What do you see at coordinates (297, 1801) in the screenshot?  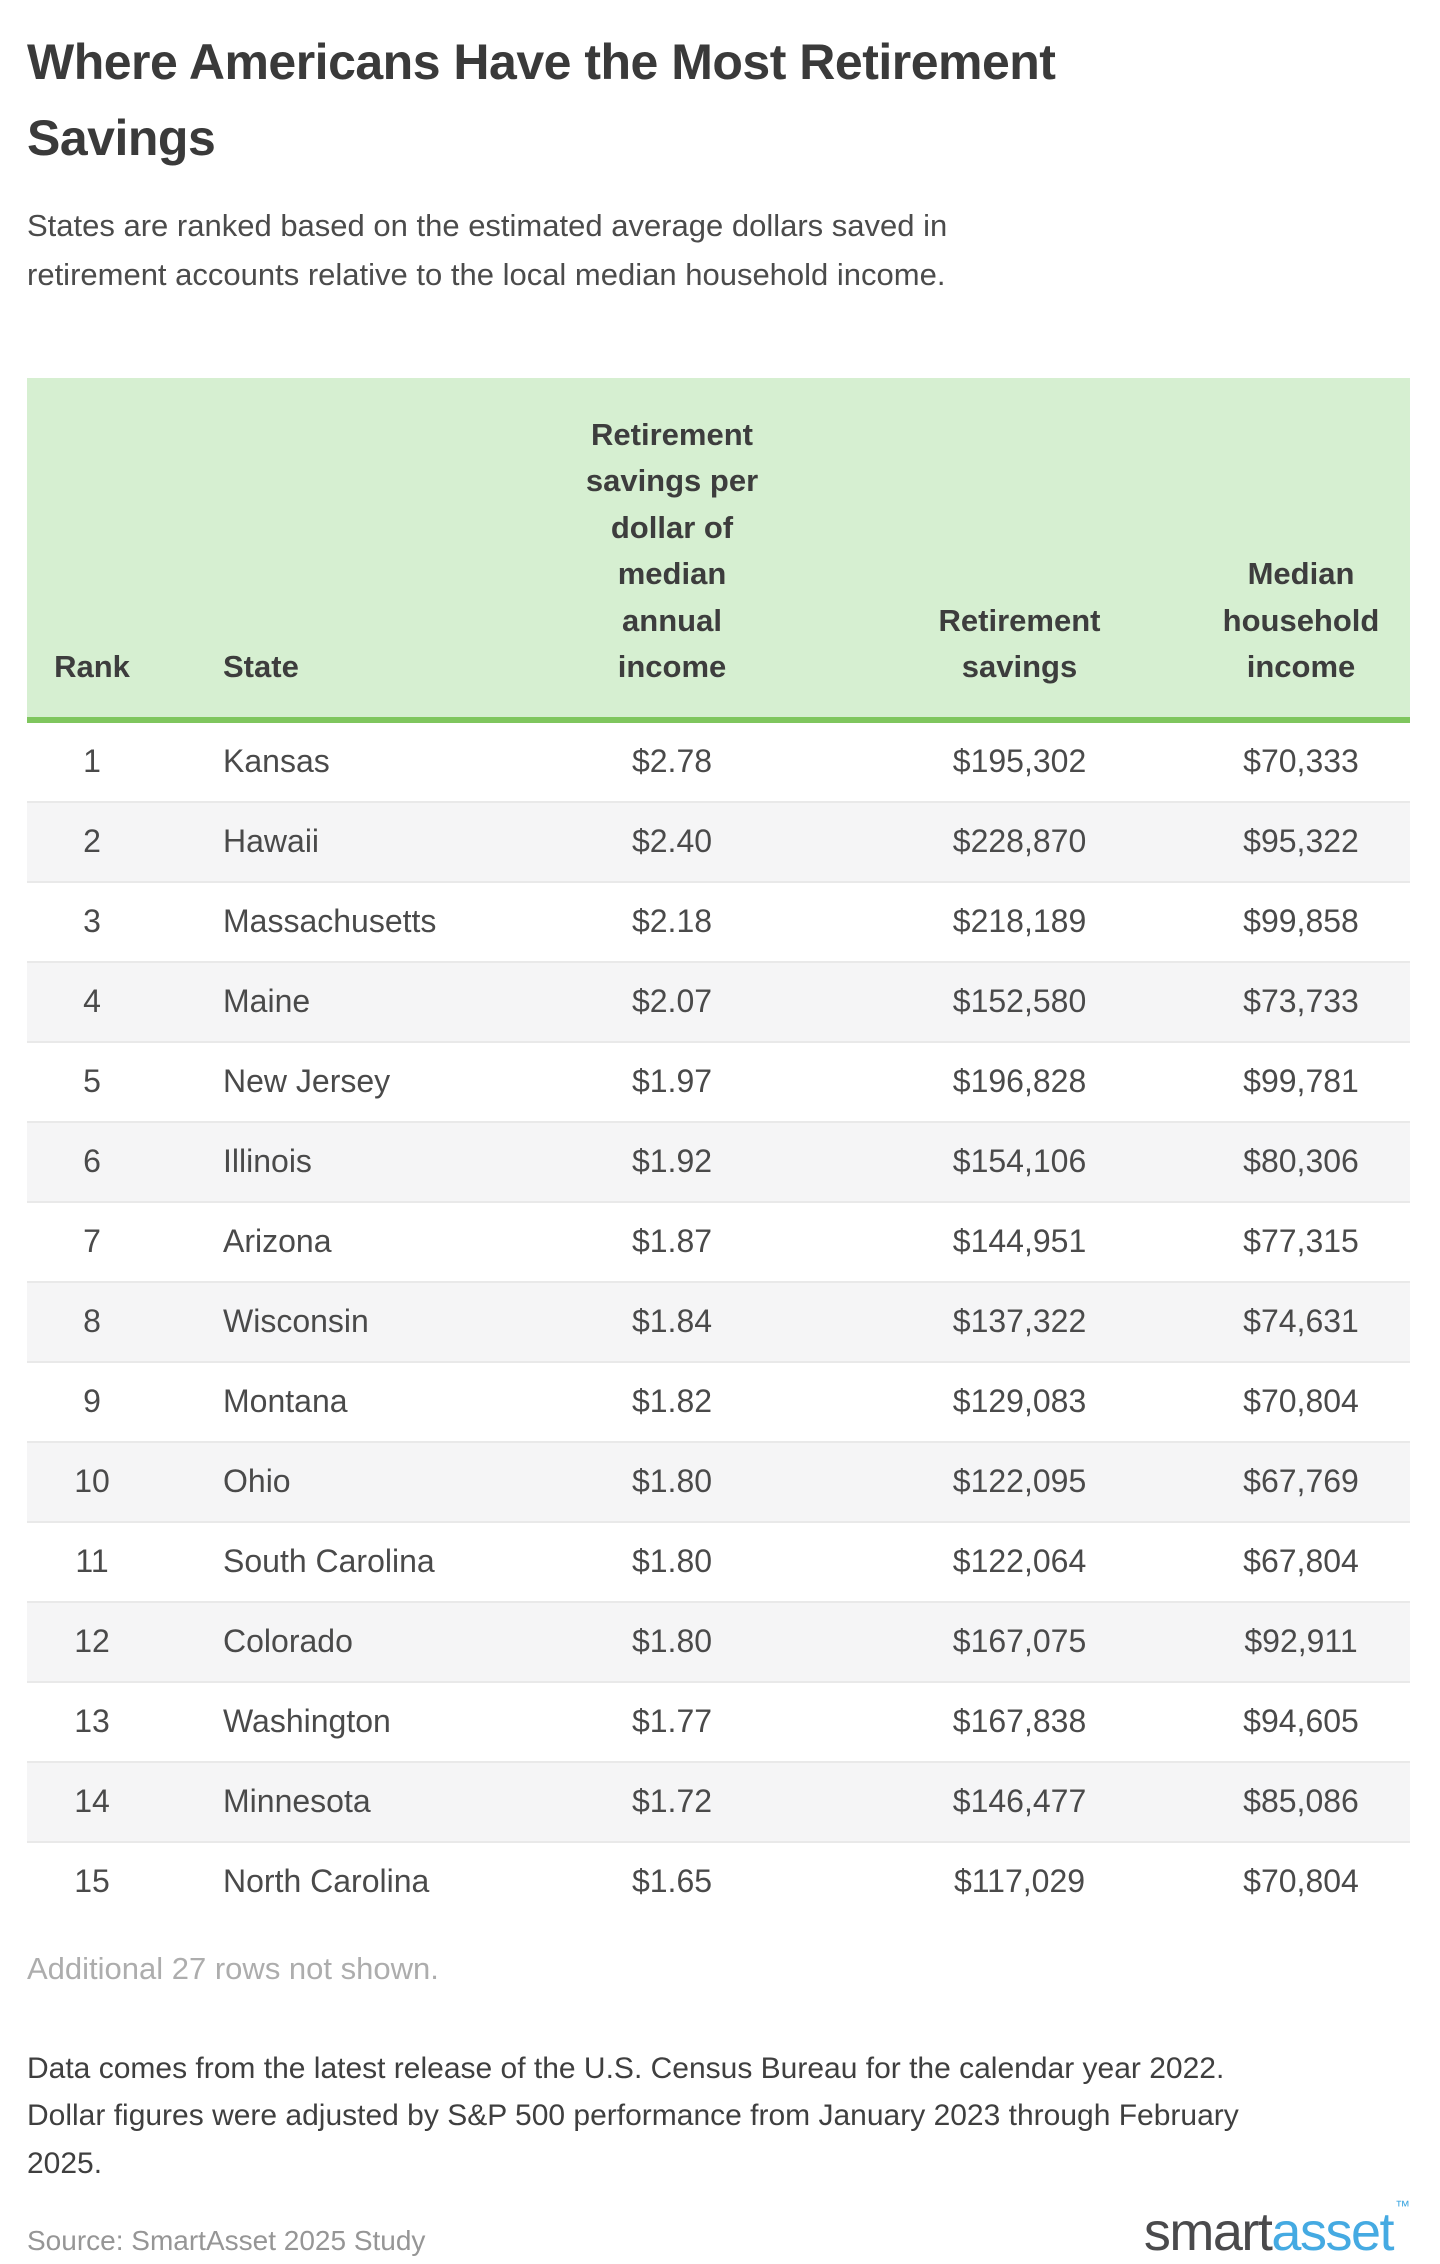 I see `cell-state: Minnesota` at bounding box center [297, 1801].